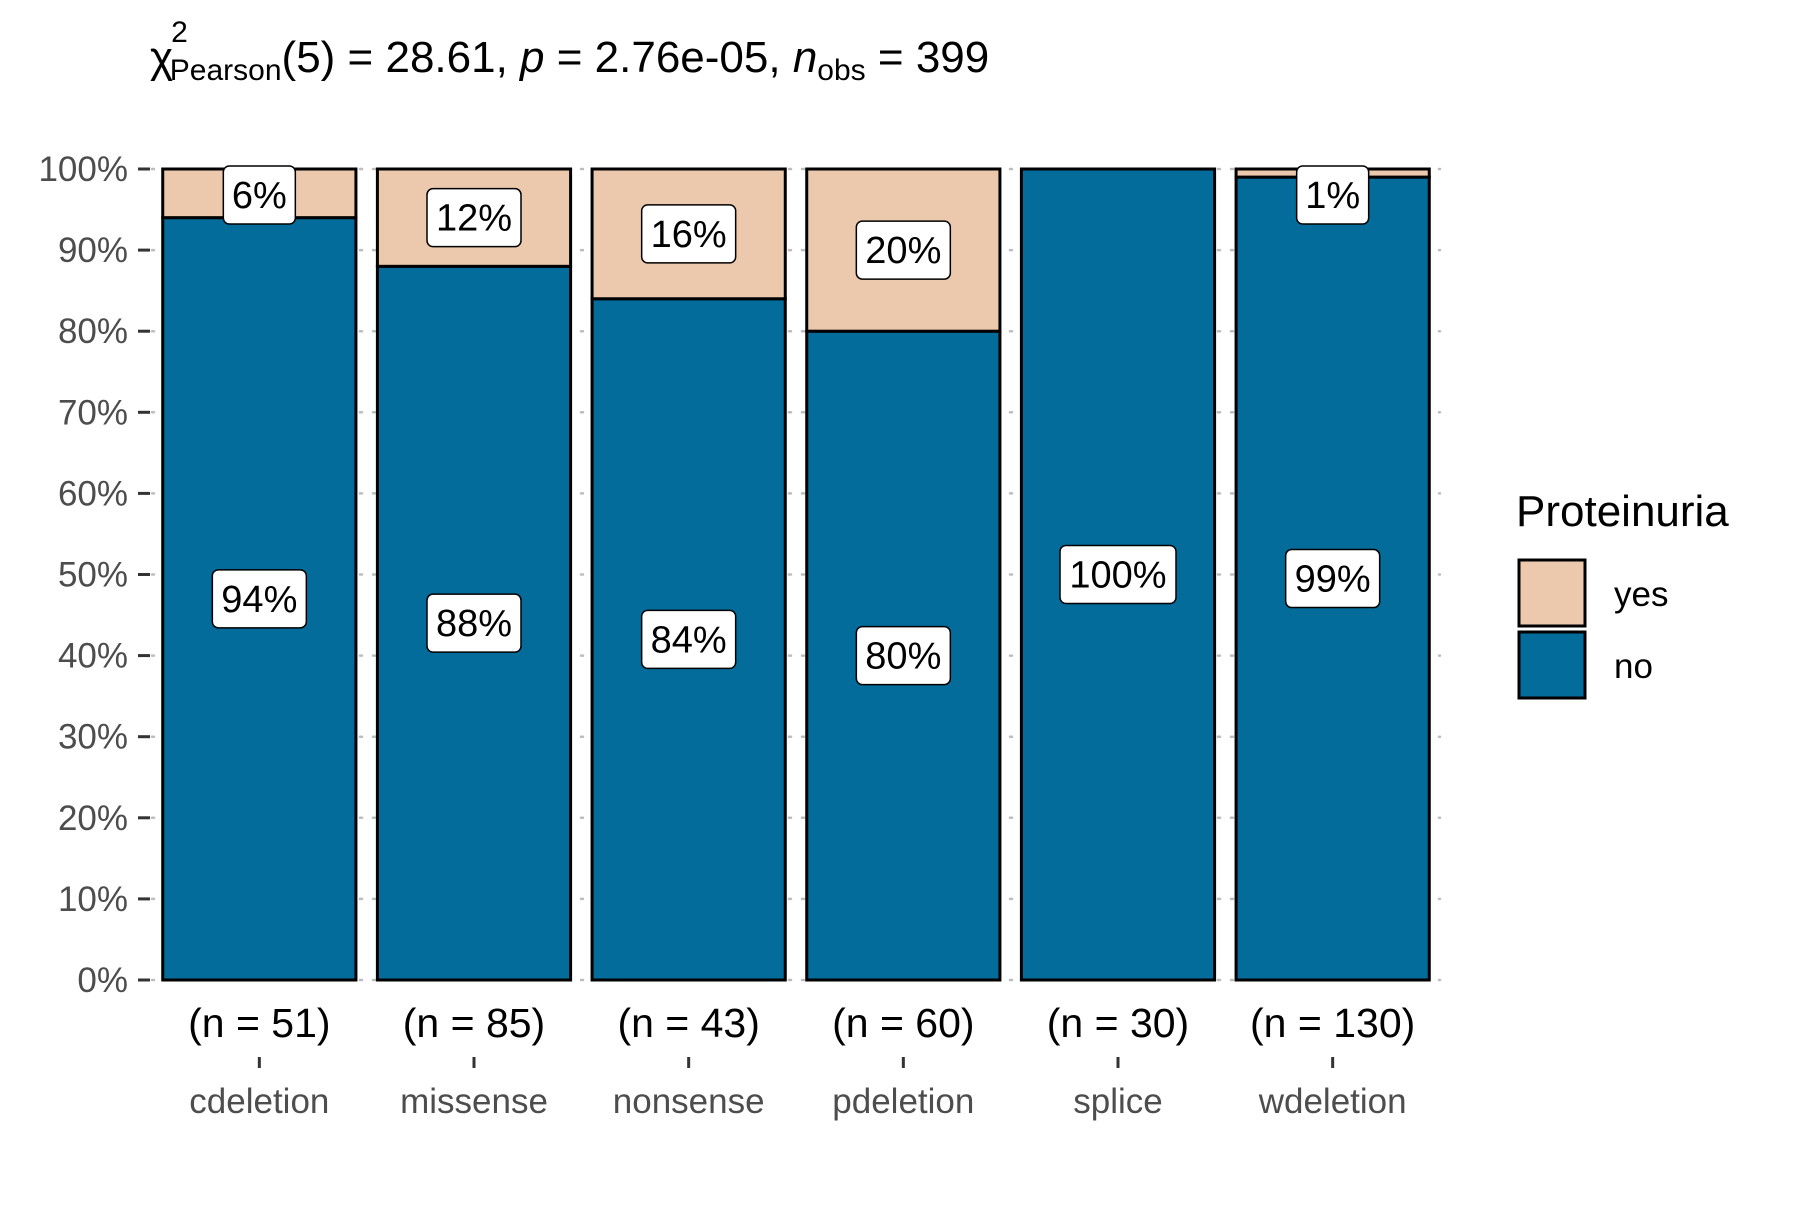 The height and width of the screenshot is (1205, 1800). Describe the element at coordinates (259, 1101) in the screenshot. I see `category-label: cdeletion` at that location.